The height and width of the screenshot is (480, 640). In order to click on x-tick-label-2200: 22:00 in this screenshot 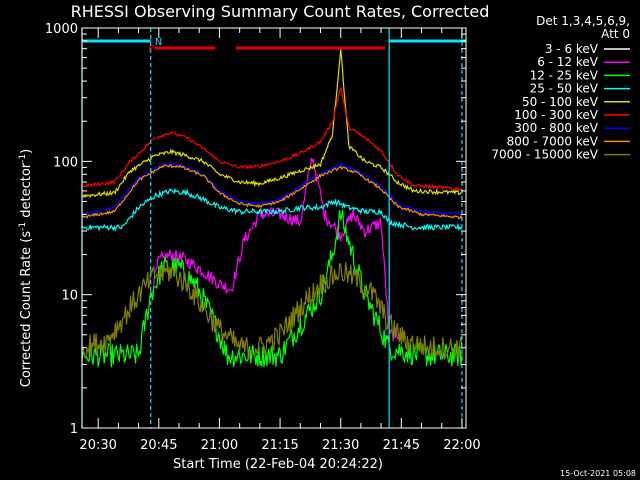, I will do `click(461, 445)`.